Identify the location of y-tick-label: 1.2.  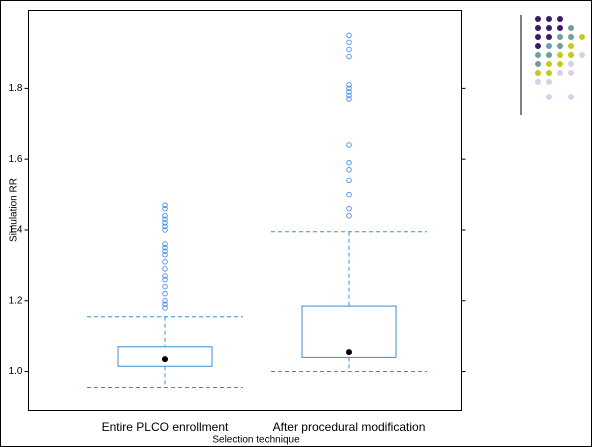
(16, 300).